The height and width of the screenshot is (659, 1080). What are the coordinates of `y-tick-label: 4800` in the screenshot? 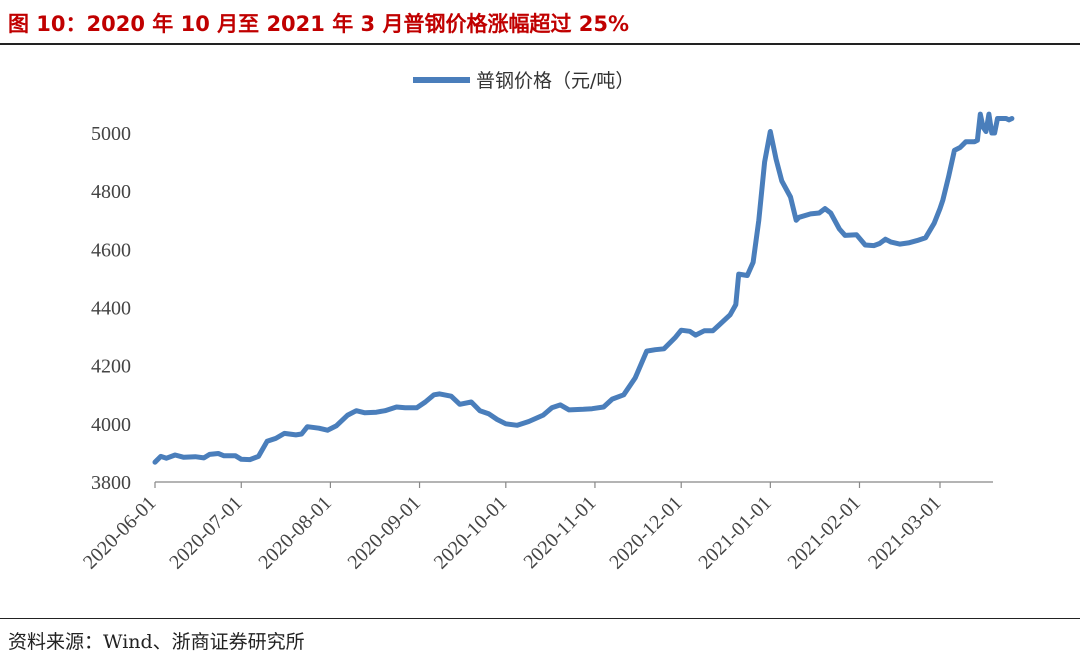 It's located at (111, 192).